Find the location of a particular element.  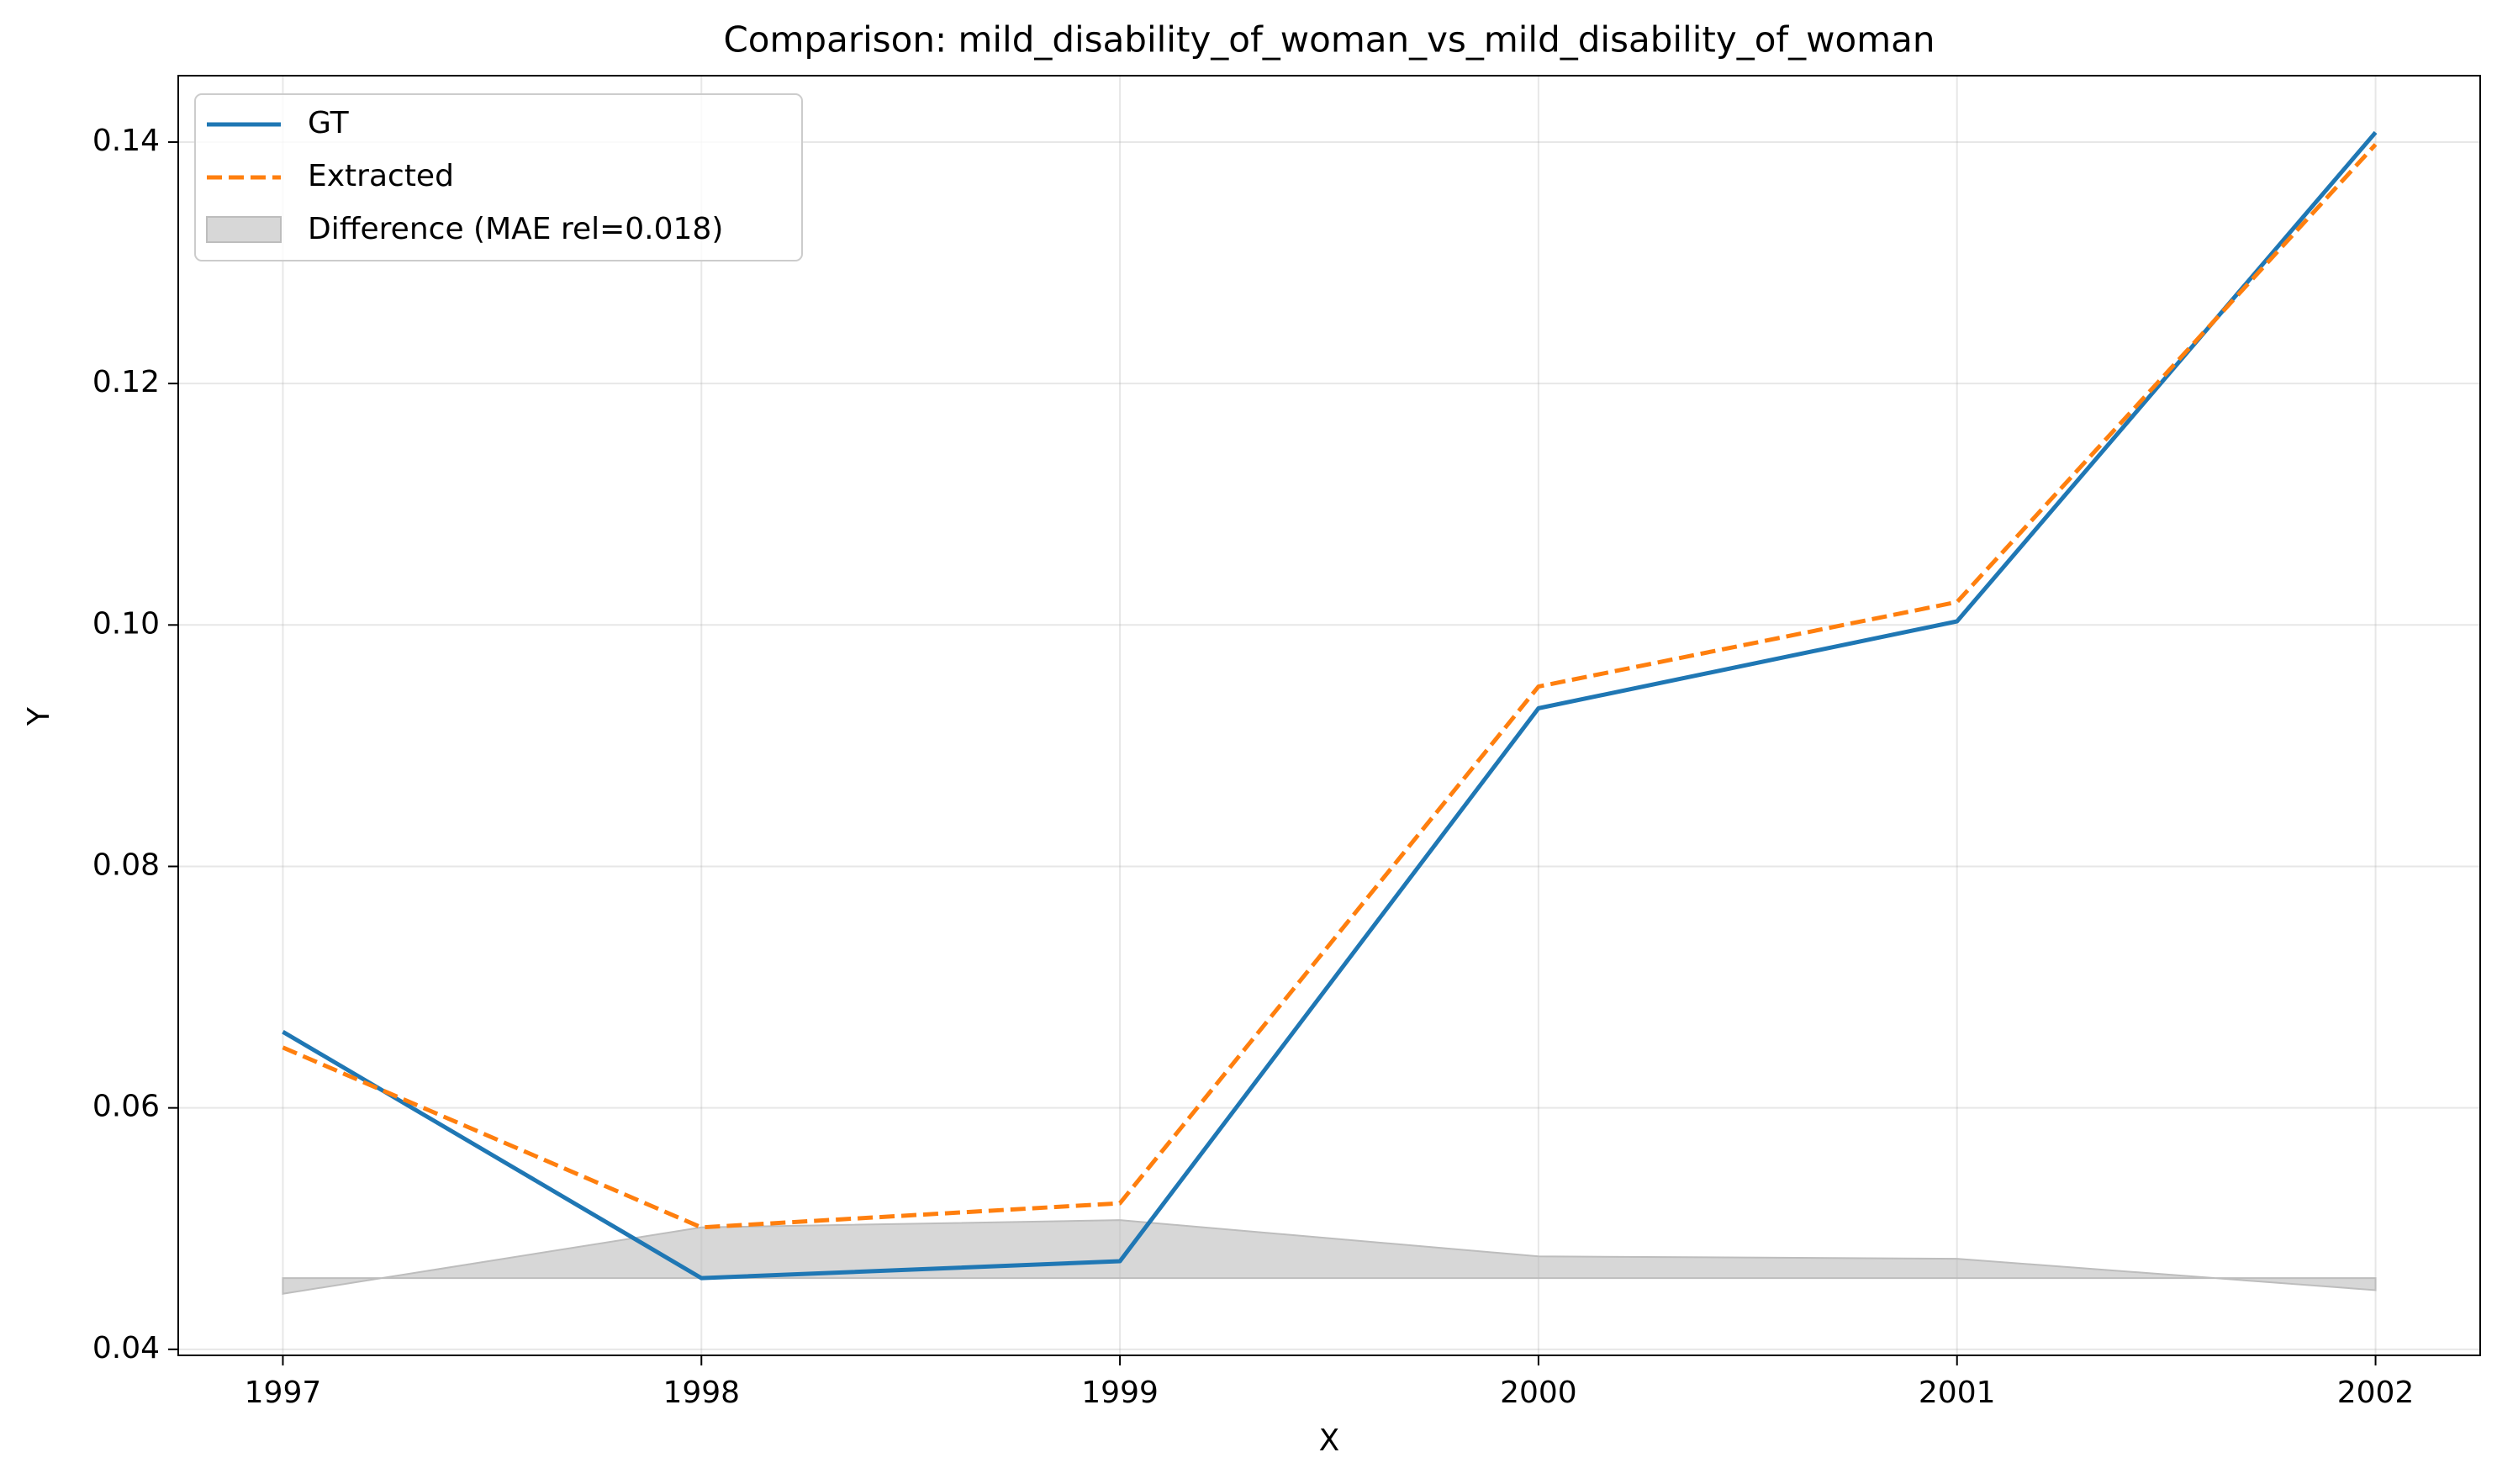

y-tick-label: 0.12 is located at coordinates (126, 382).